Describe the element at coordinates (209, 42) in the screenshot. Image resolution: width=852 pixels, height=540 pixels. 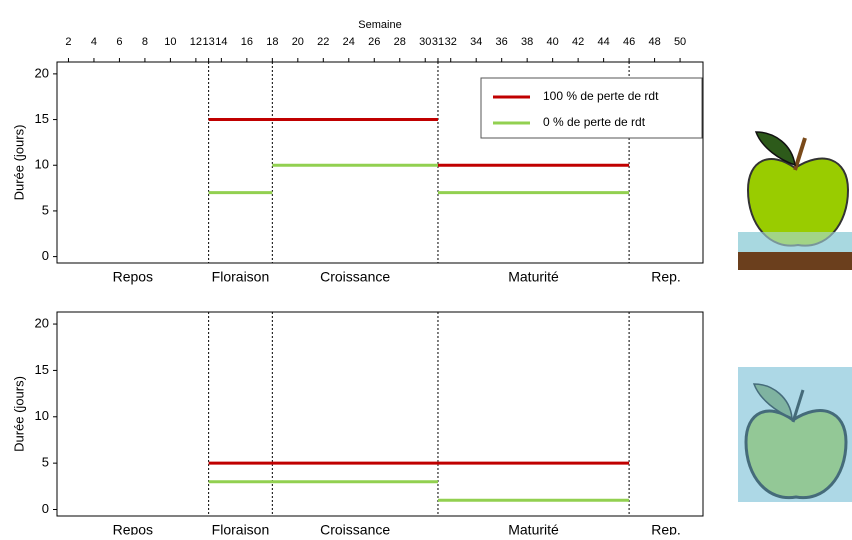
I see `x-tick-label: 13` at that location.